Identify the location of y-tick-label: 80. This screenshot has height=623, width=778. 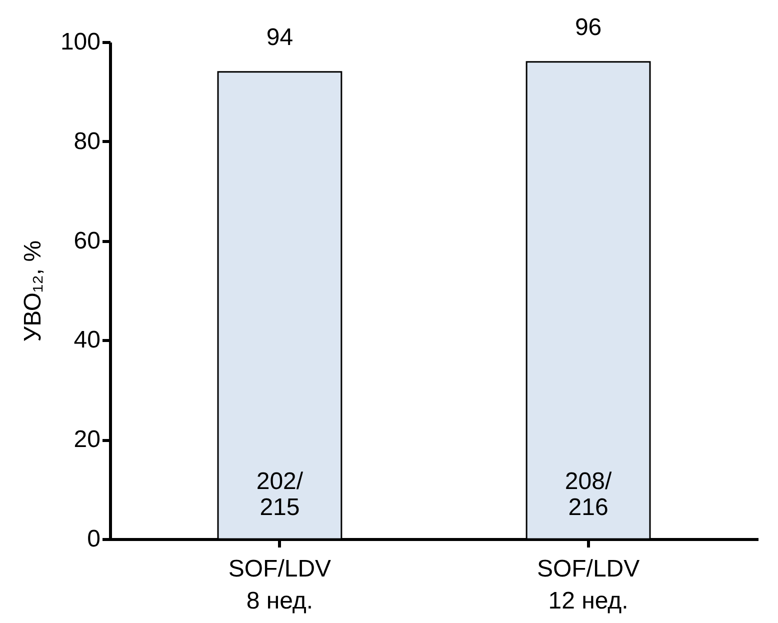
(87, 141).